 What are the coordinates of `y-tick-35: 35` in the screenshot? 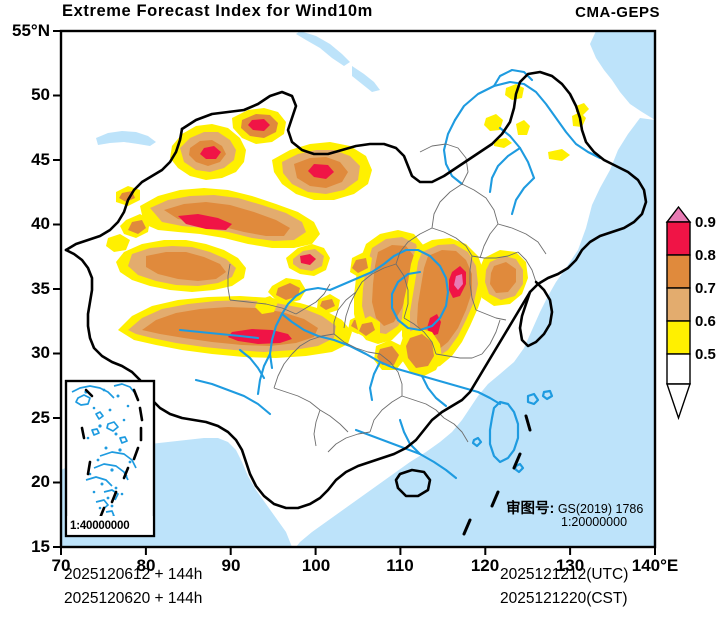 It's located at (40, 288).